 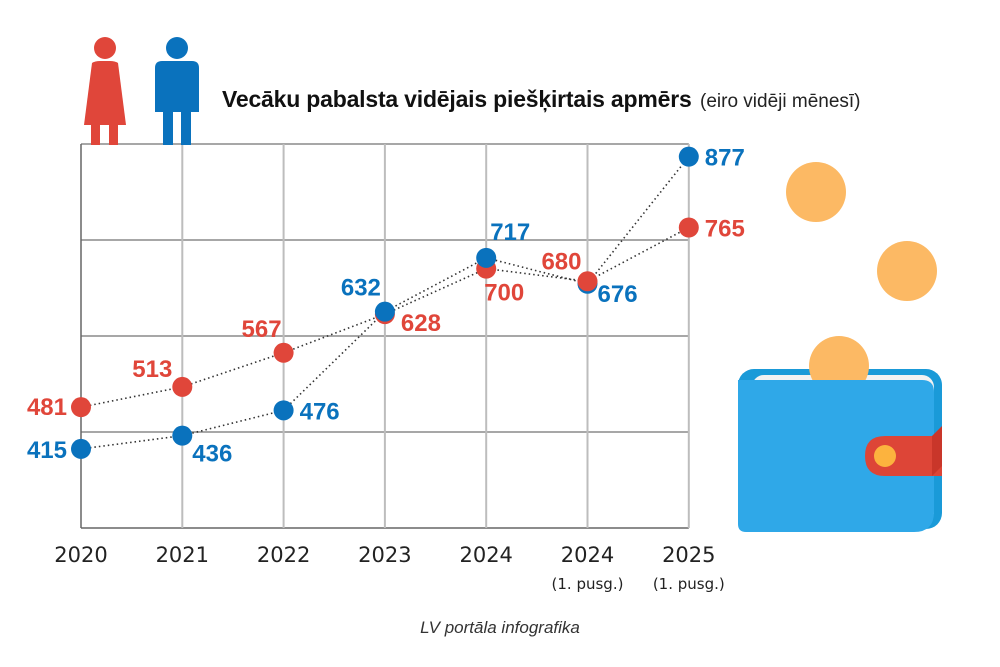 I want to click on value-label-male: 676, so click(x=618, y=294).